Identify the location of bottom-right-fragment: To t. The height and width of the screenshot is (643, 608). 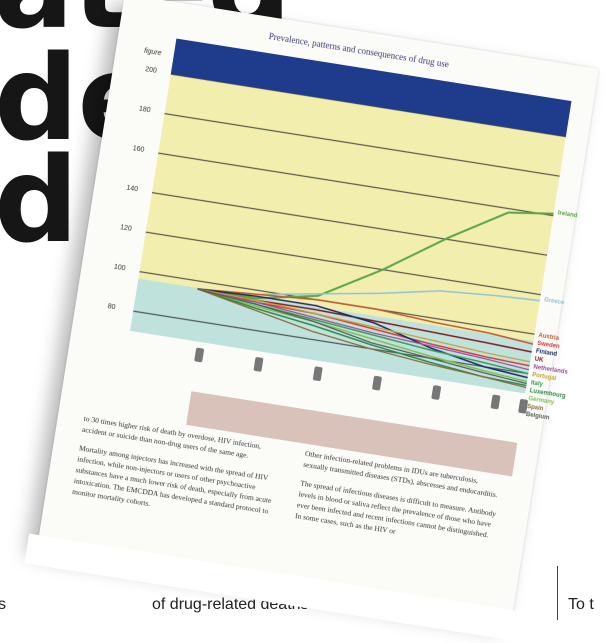
(581, 604).